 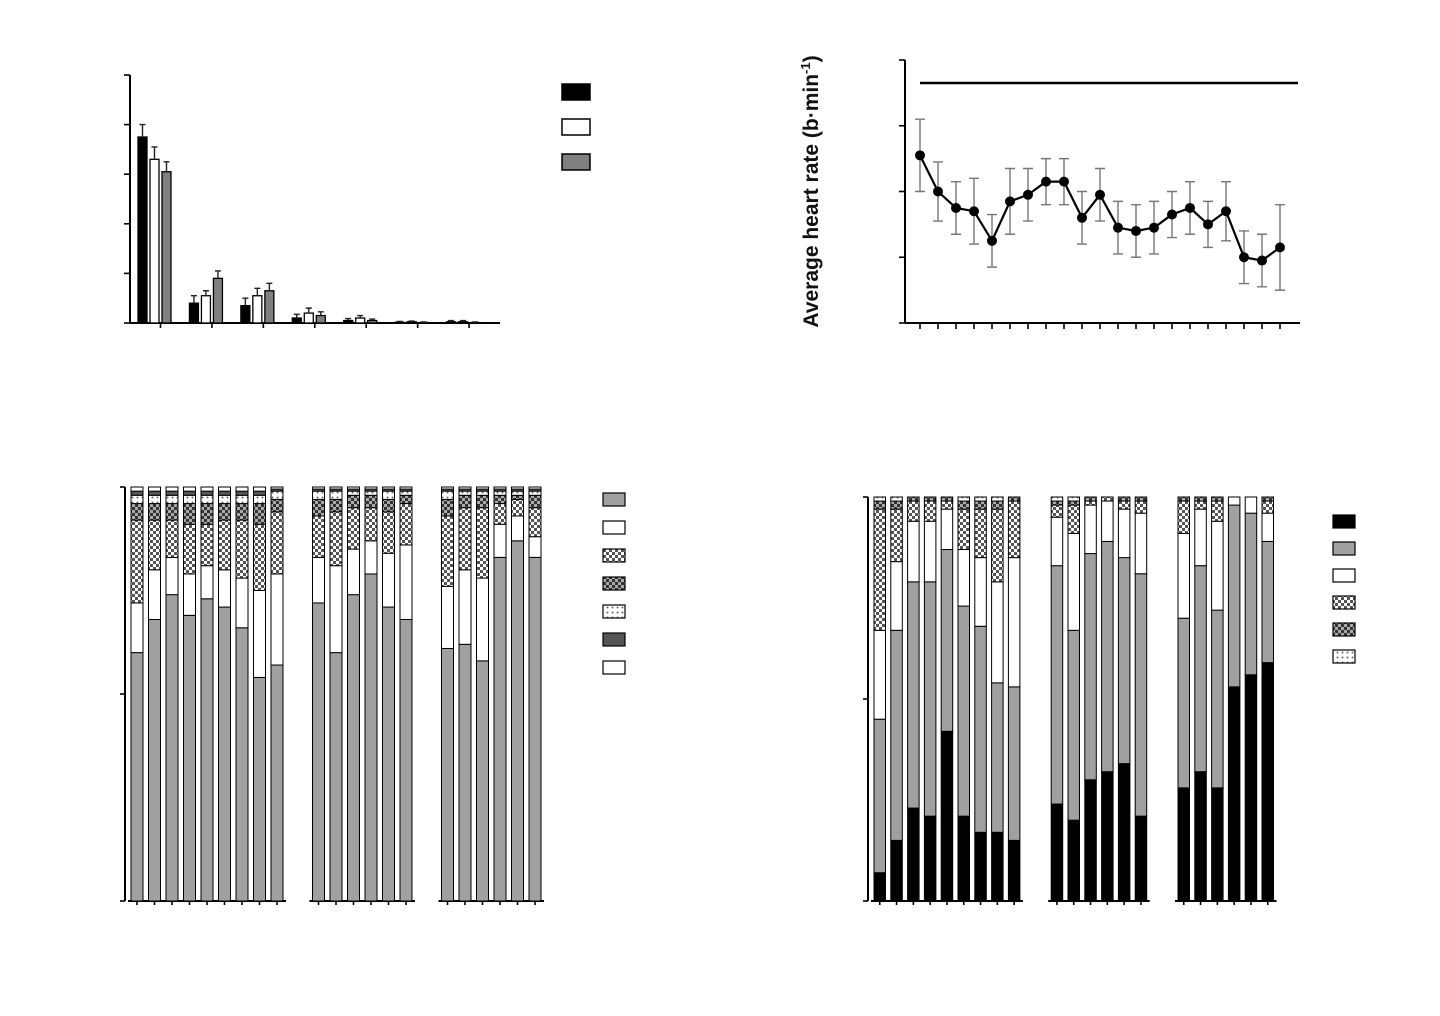 What do you see at coordinates (576, 92) in the screenshot?
I see `legend-swatch-flat` at bounding box center [576, 92].